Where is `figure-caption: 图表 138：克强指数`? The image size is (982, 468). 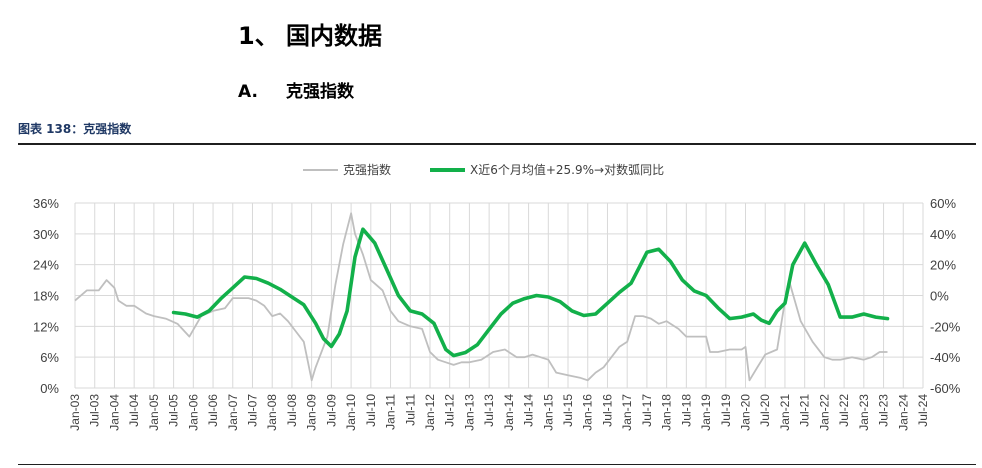 figure-caption: 图表 138：克强指数 is located at coordinates (75, 129).